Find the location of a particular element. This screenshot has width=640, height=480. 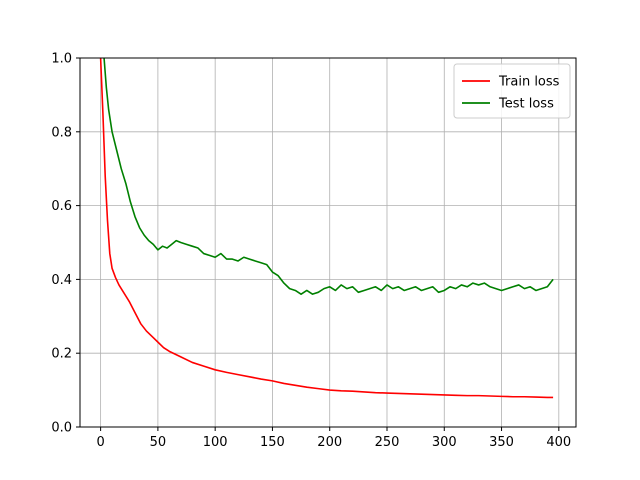

y-tick-label: 1.0 is located at coordinates (61, 59).